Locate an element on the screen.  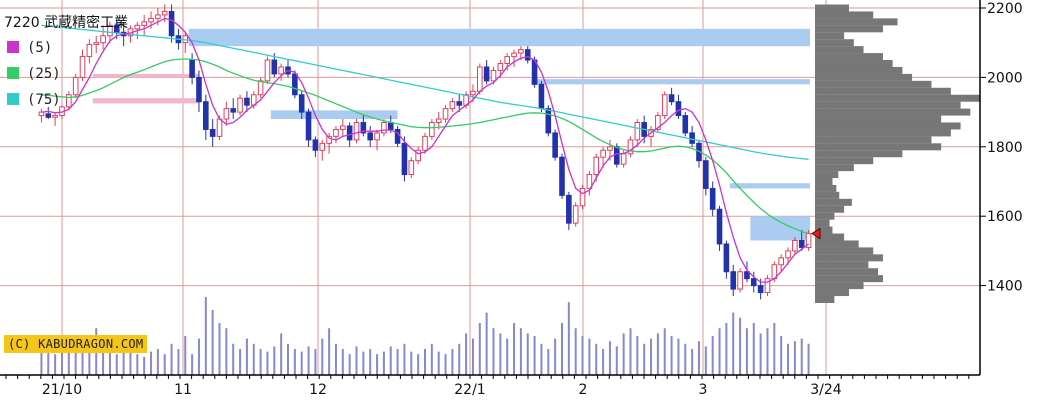
resistance-zone is located at coordinates (670, 82).